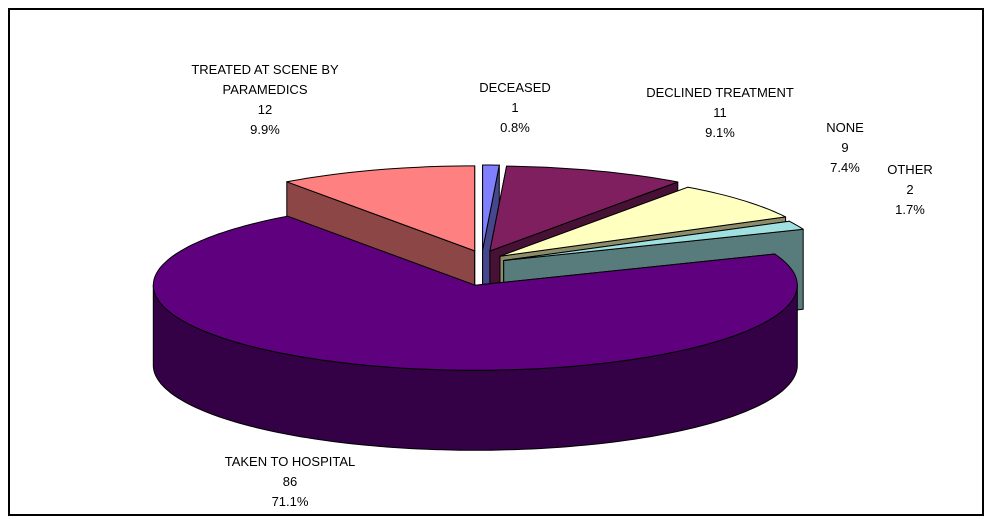 This screenshot has width=995, height=527. I want to click on data-label: TREATED AT SCENE BY PARAMEDICS 12 9.9%, so click(265, 100).